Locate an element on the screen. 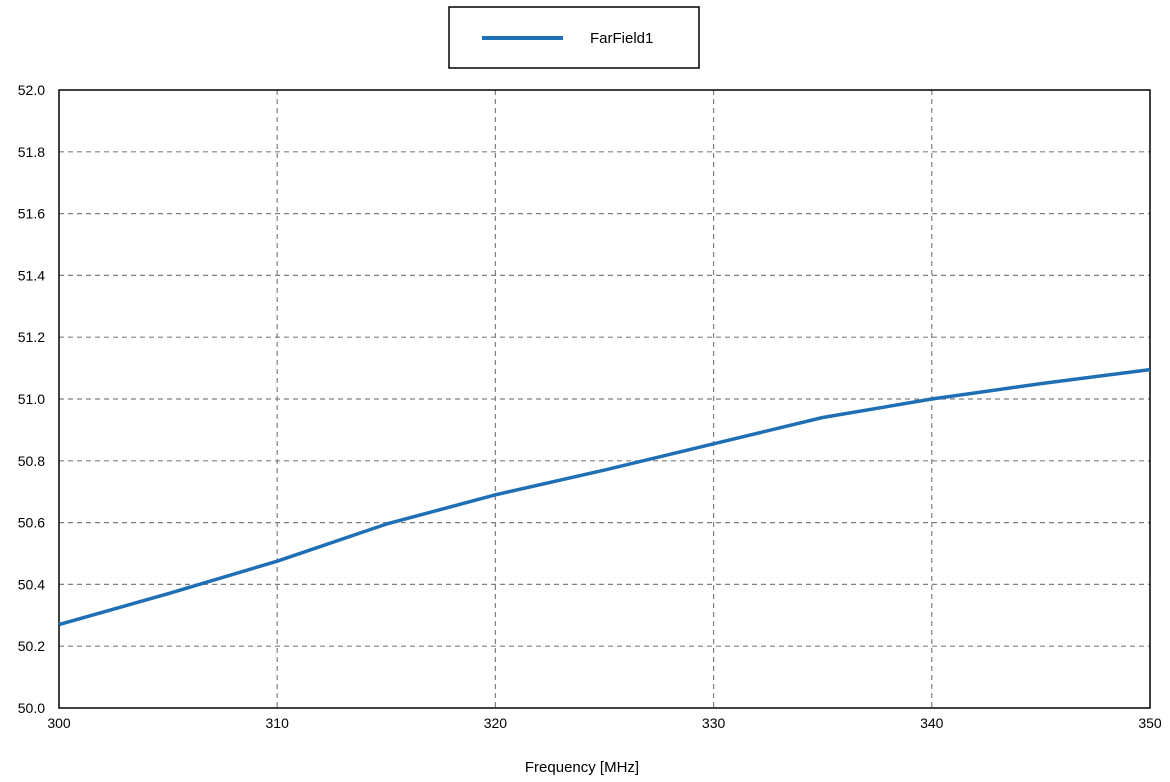  y-tick-label: 50.4 is located at coordinates (31, 584).